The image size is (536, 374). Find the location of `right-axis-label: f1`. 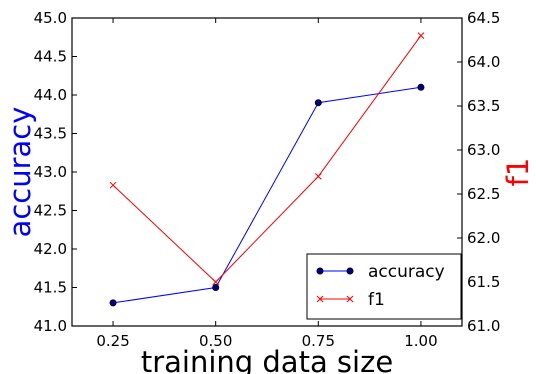

right-axis-label: f1 is located at coordinates (518, 172).